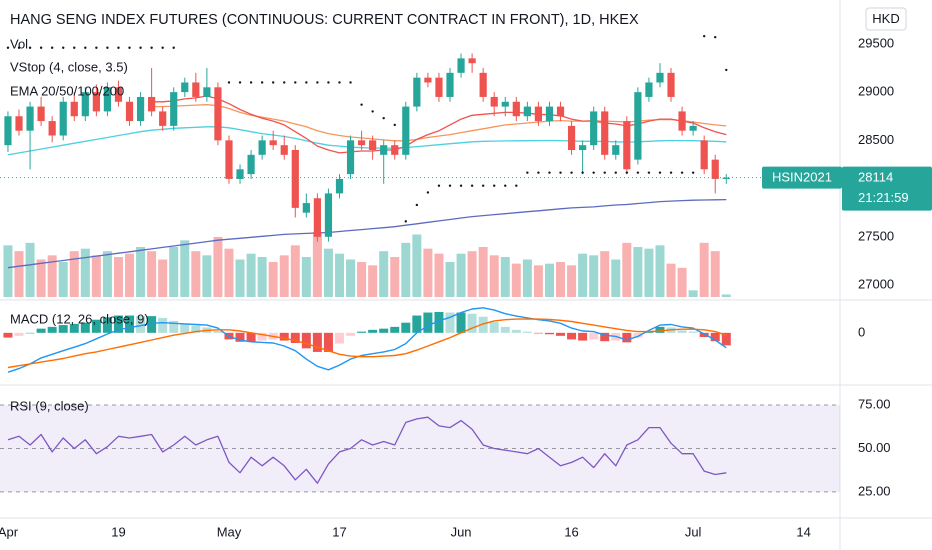 The height and width of the screenshot is (550, 932). I want to click on currency: HKD, so click(885, 18).